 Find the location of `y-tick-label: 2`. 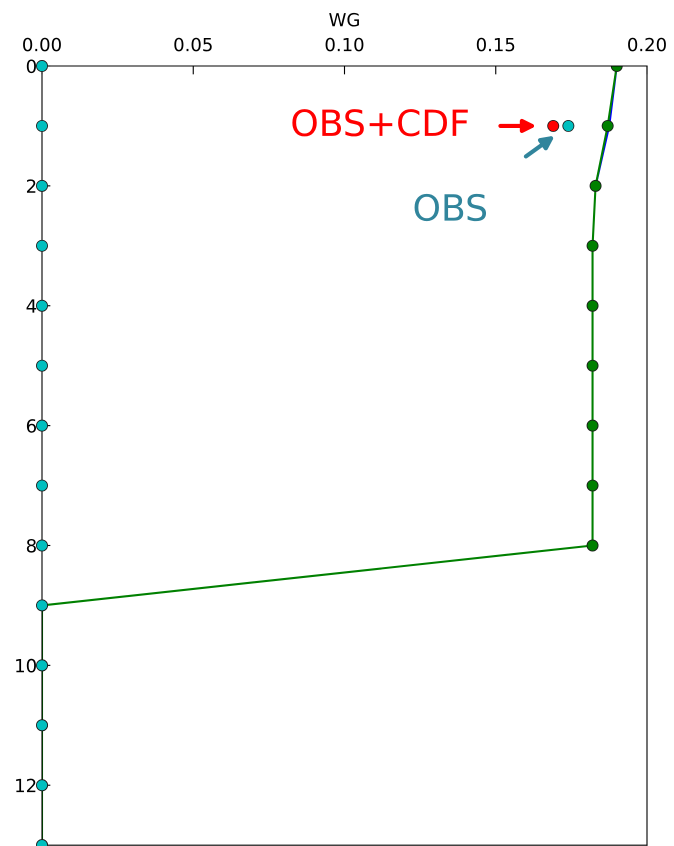

y-tick-label: 2 is located at coordinates (31, 186).